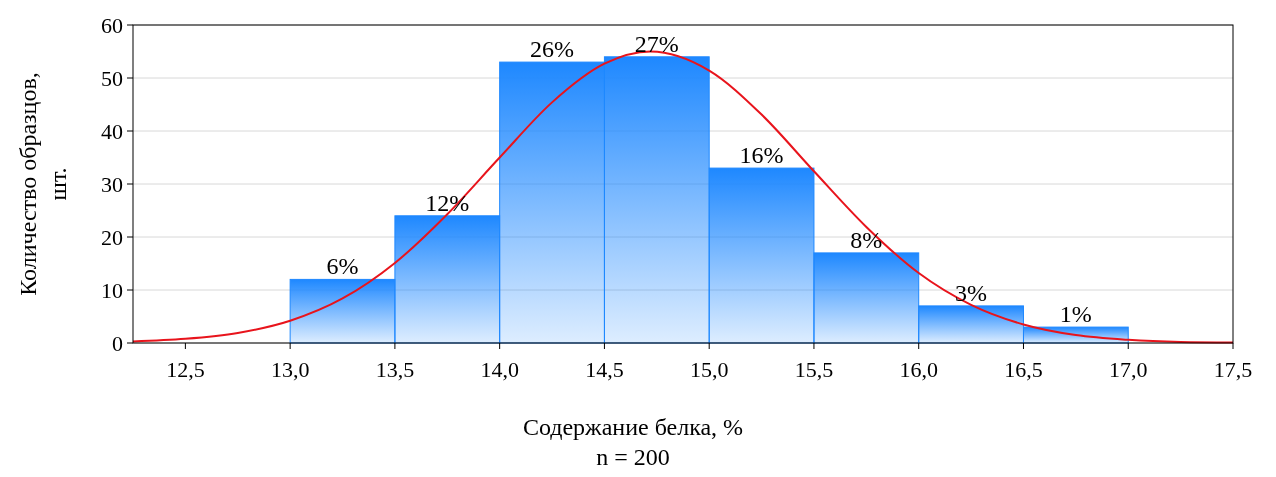 The width and height of the screenshot is (1276, 477). I want to click on annotation: 26%, so click(552, 49).